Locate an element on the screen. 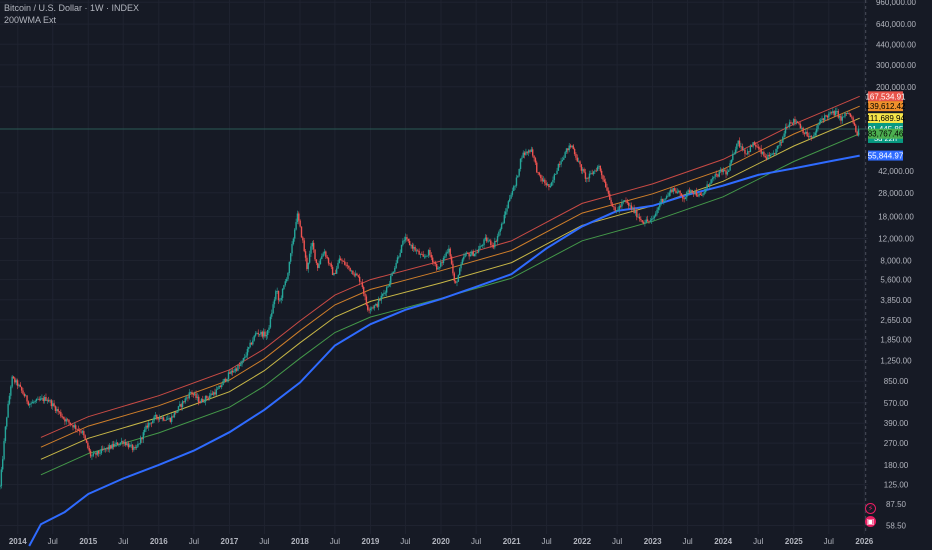 Image resolution: width=932 pixels, height=550 pixels. x-axis-tick-label: 2019 is located at coordinates (371, 541).